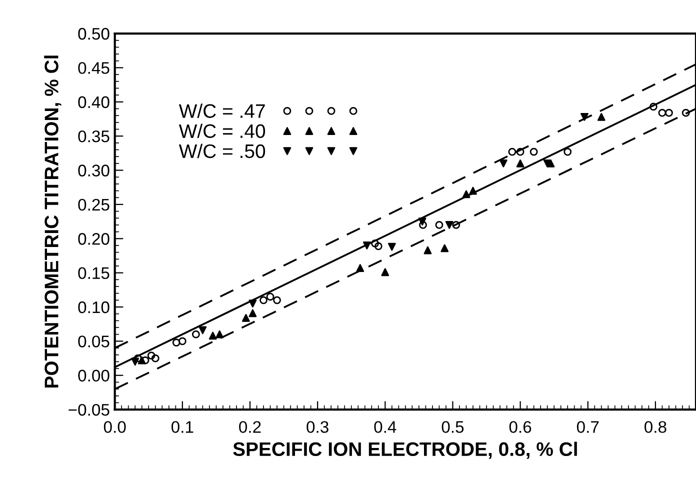 This screenshot has width=696, height=479. I want to click on y-tick-label: −0.05, so click(89, 410).